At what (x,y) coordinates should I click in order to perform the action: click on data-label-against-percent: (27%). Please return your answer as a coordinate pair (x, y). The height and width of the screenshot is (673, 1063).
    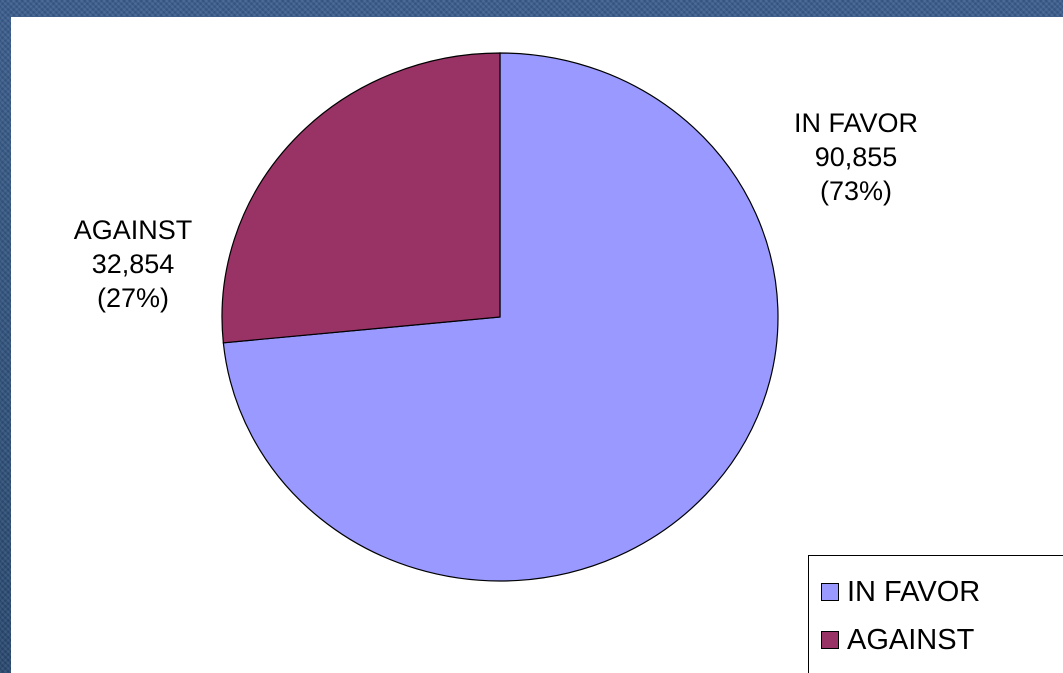
    Looking at the image, I should click on (133, 298).